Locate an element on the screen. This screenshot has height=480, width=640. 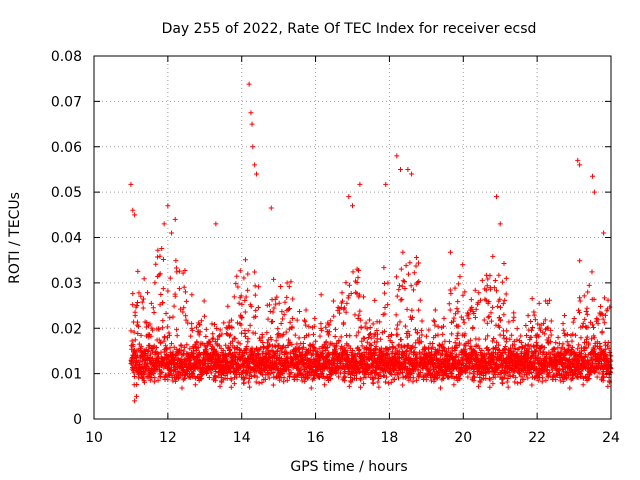
y-tick-label: 0.03 is located at coordinates (66, 284).